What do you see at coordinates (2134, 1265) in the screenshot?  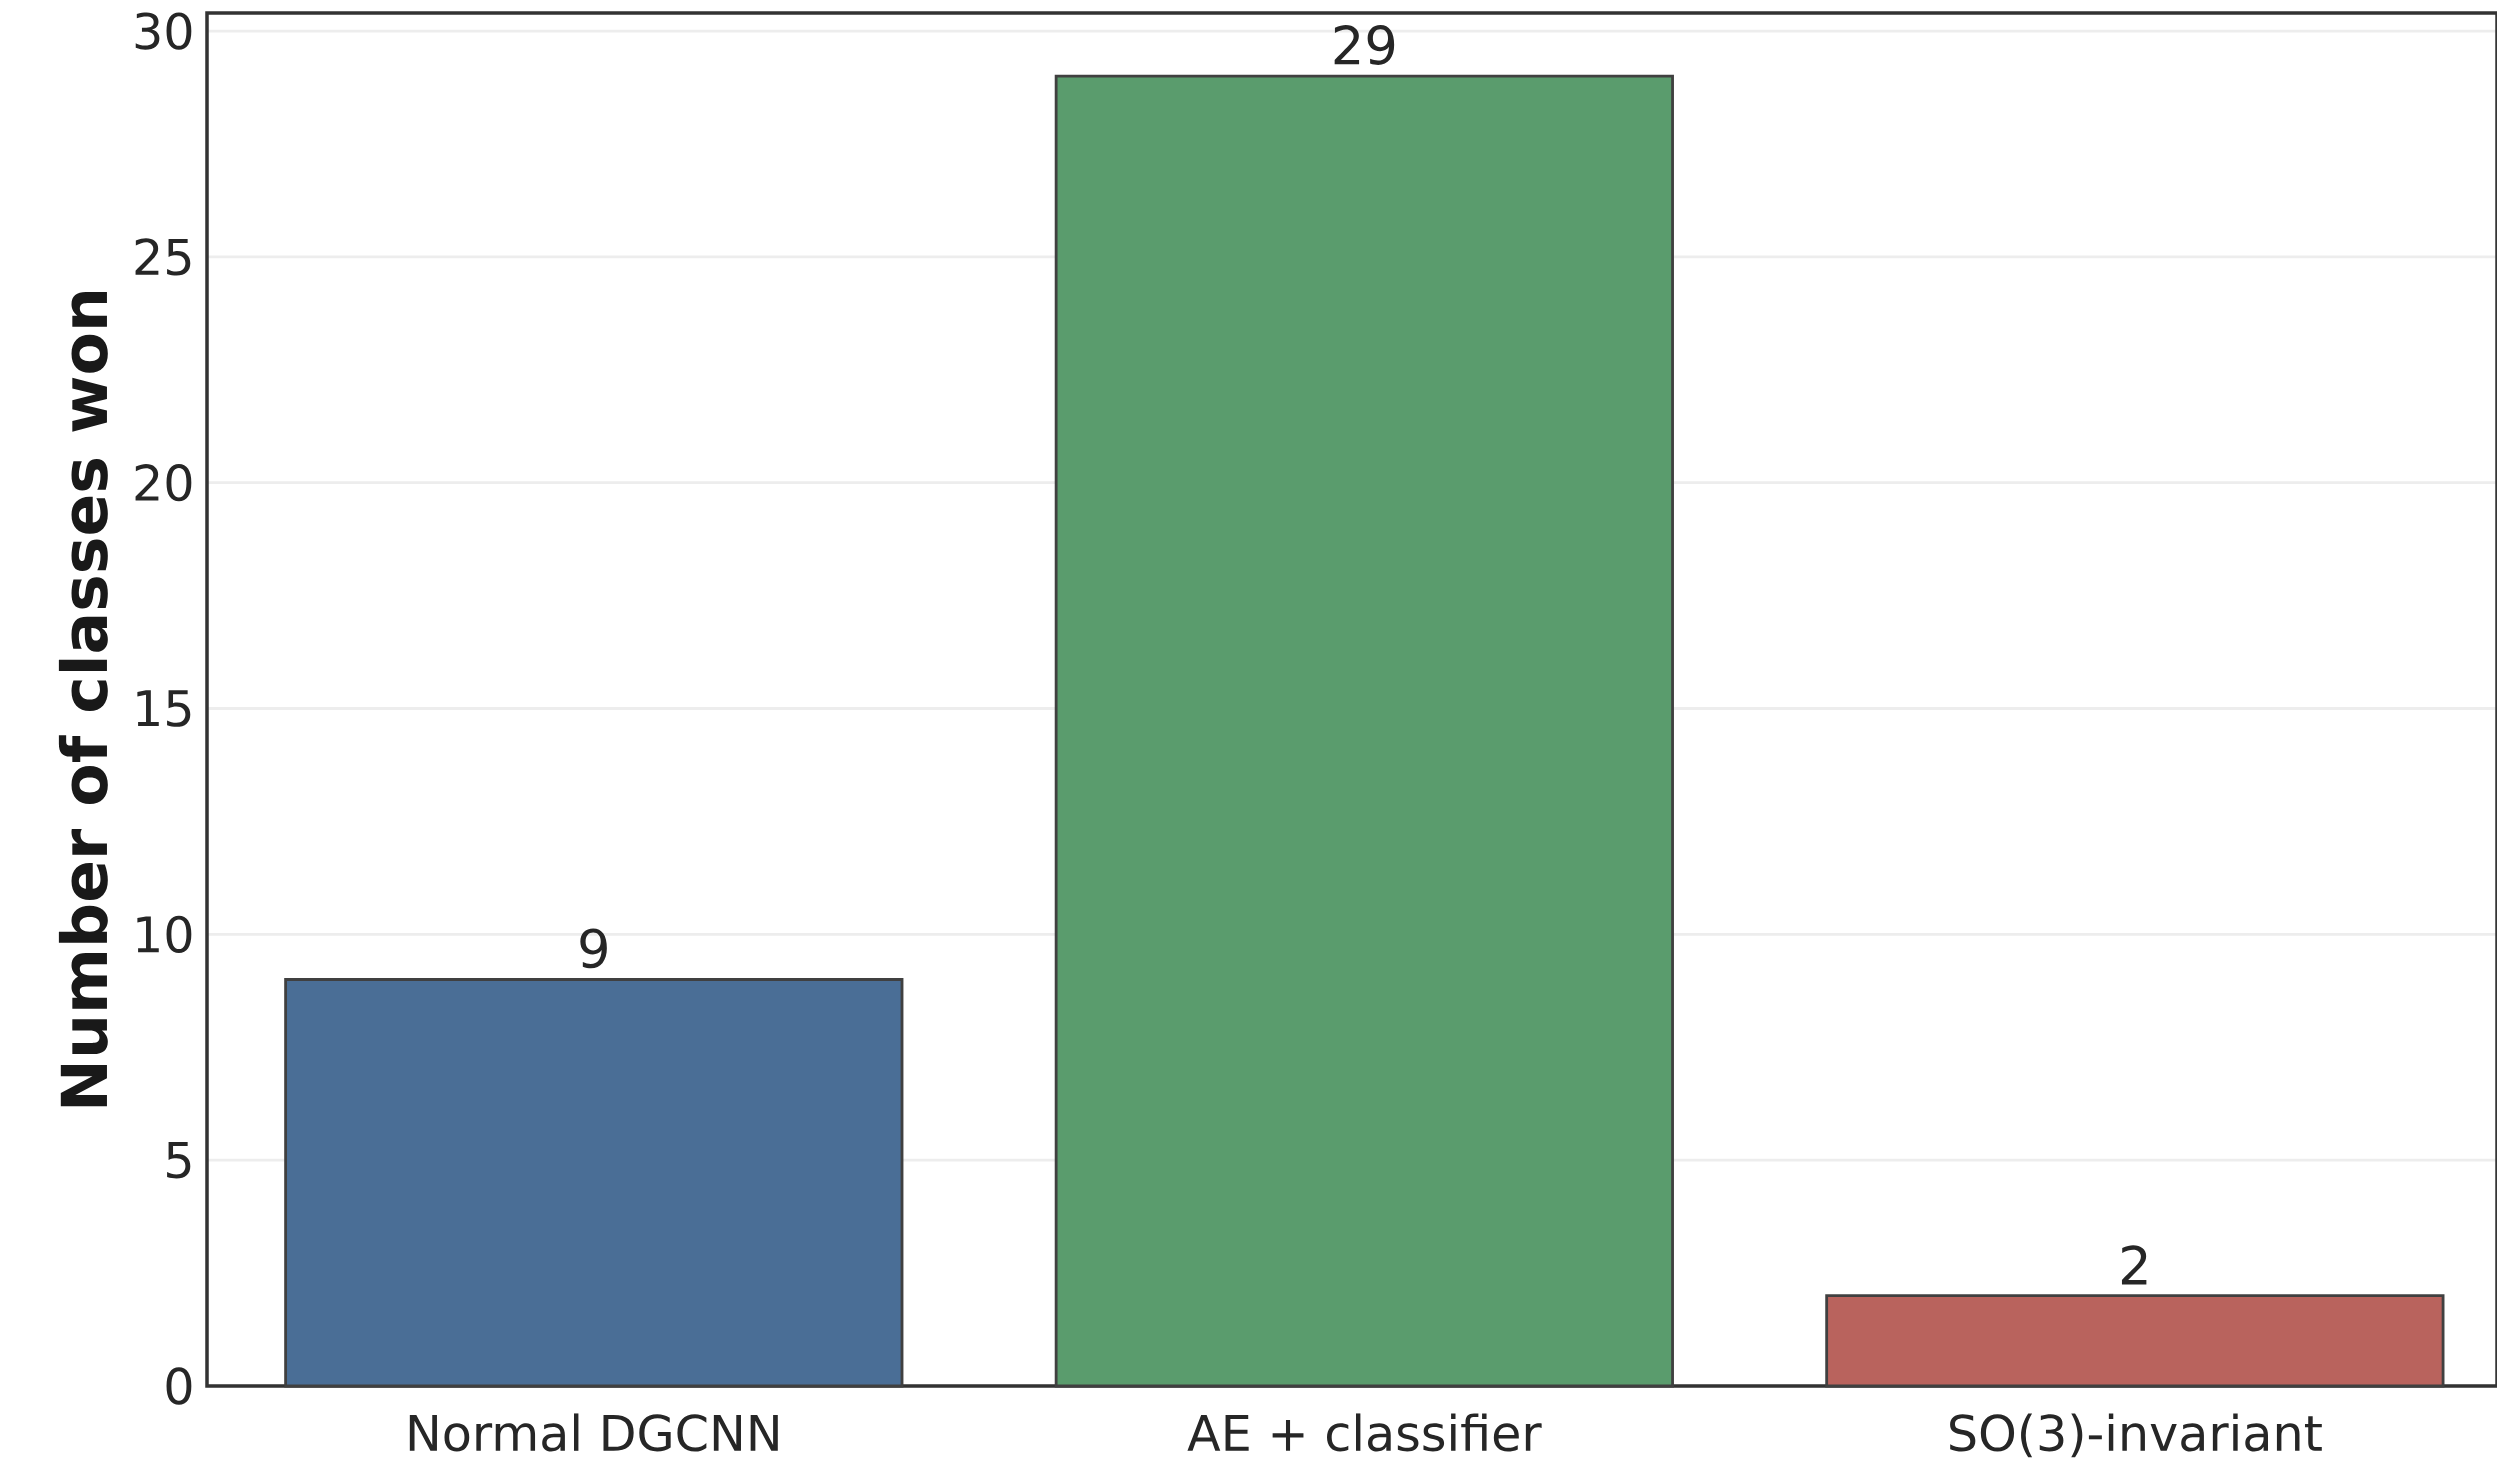 I see `data-label: 2` at bounding box center [2134, 1265].